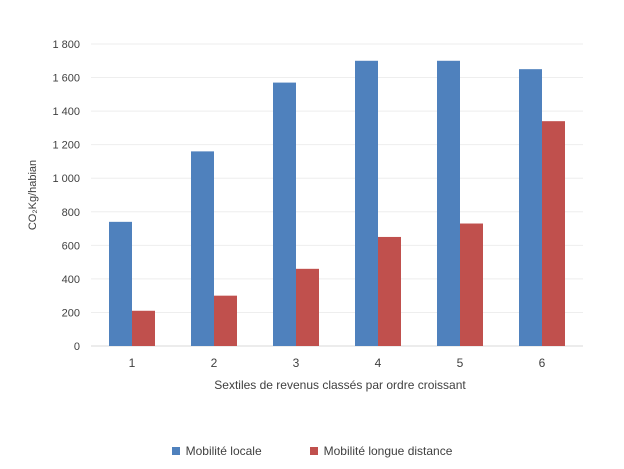  Describe the element at coordinates (77, 347) in the screenshot. I see `y-tick-label: 0` at that location.